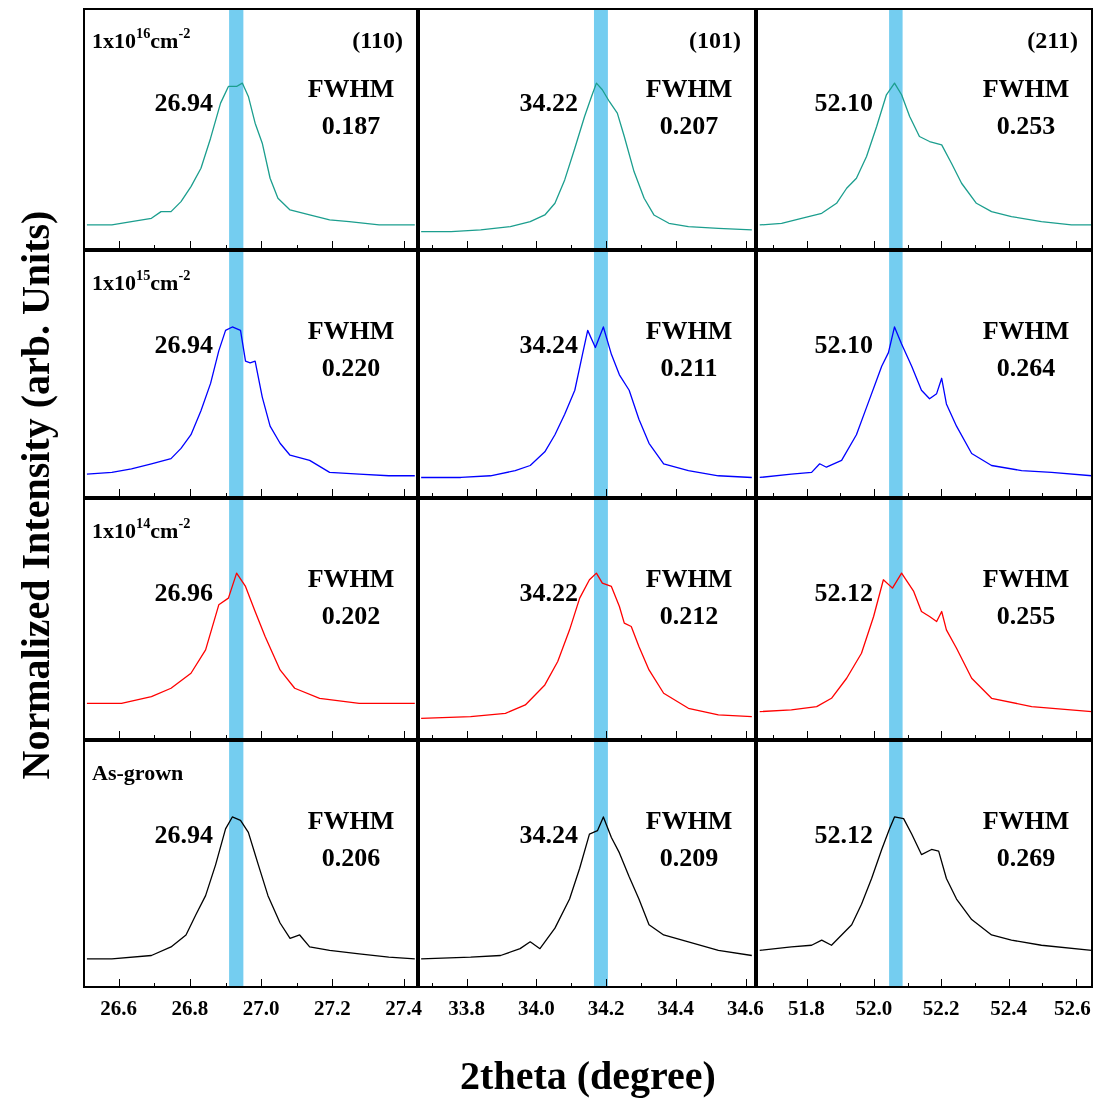 This screenshot has width=1093, height=1101. I want to click on x-tick-label: 26.8, so click(190, 1008).